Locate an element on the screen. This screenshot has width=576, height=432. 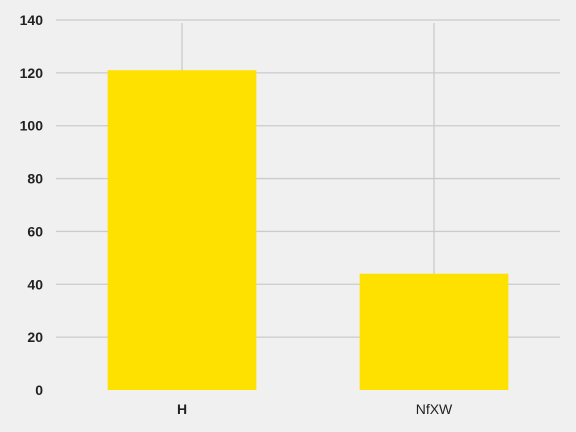
x-tick-label: NfXW is located at coordinates (434, 409).